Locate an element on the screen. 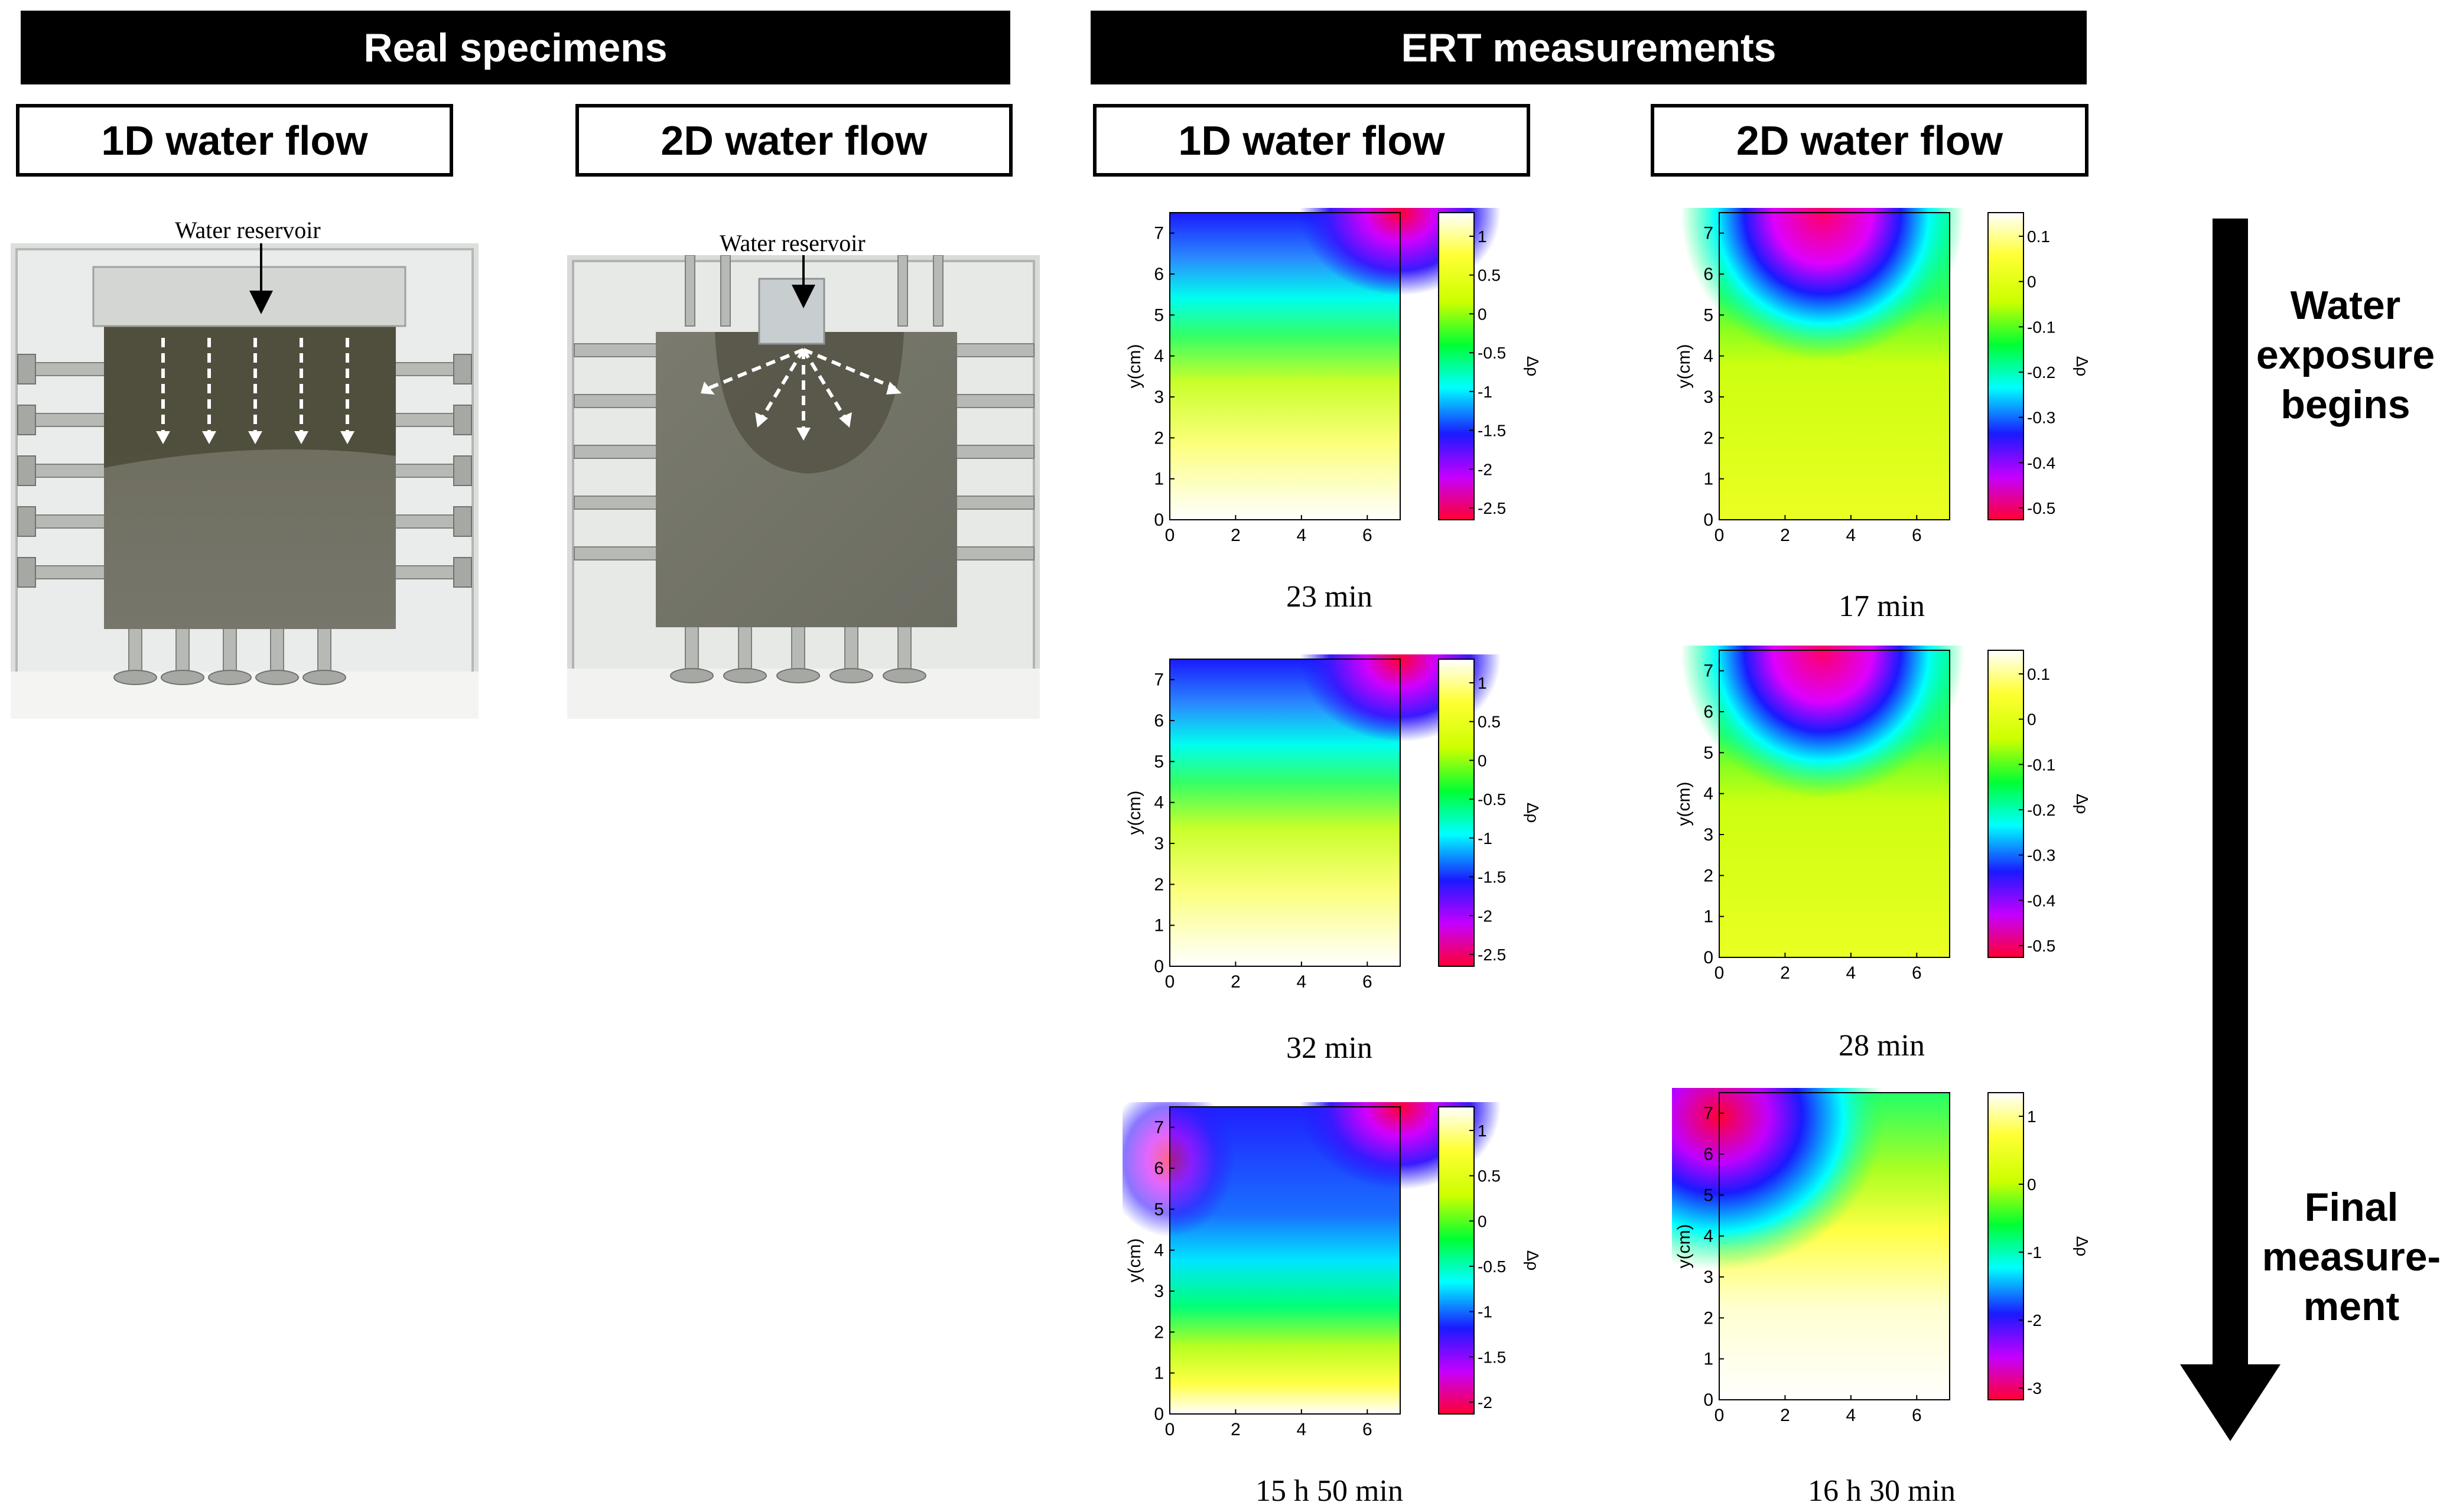 The width and height of the screenshot is (2453, 1512). colorbar-tick-label: -3 is located at coordinates (2034, 1388).